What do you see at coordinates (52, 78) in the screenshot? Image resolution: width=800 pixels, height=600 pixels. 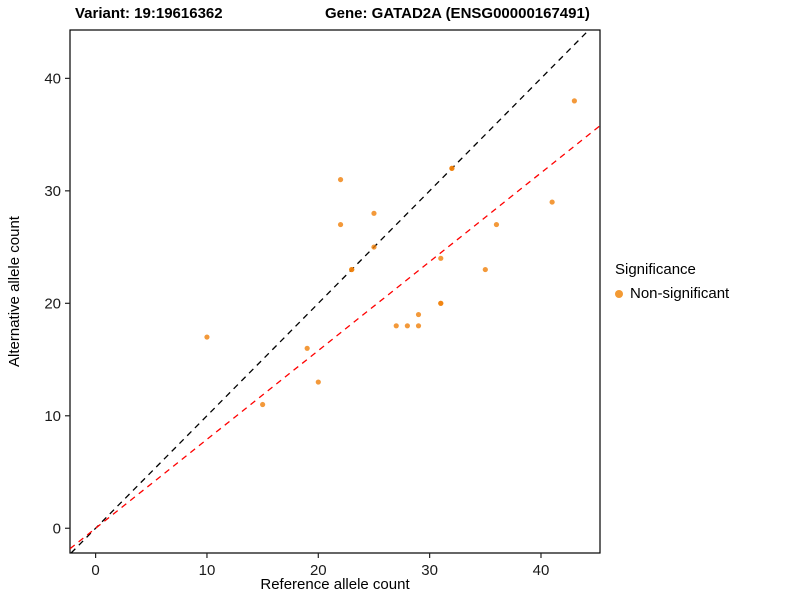 I see `y-tick-label: 40` at bounding box center [52, 78].